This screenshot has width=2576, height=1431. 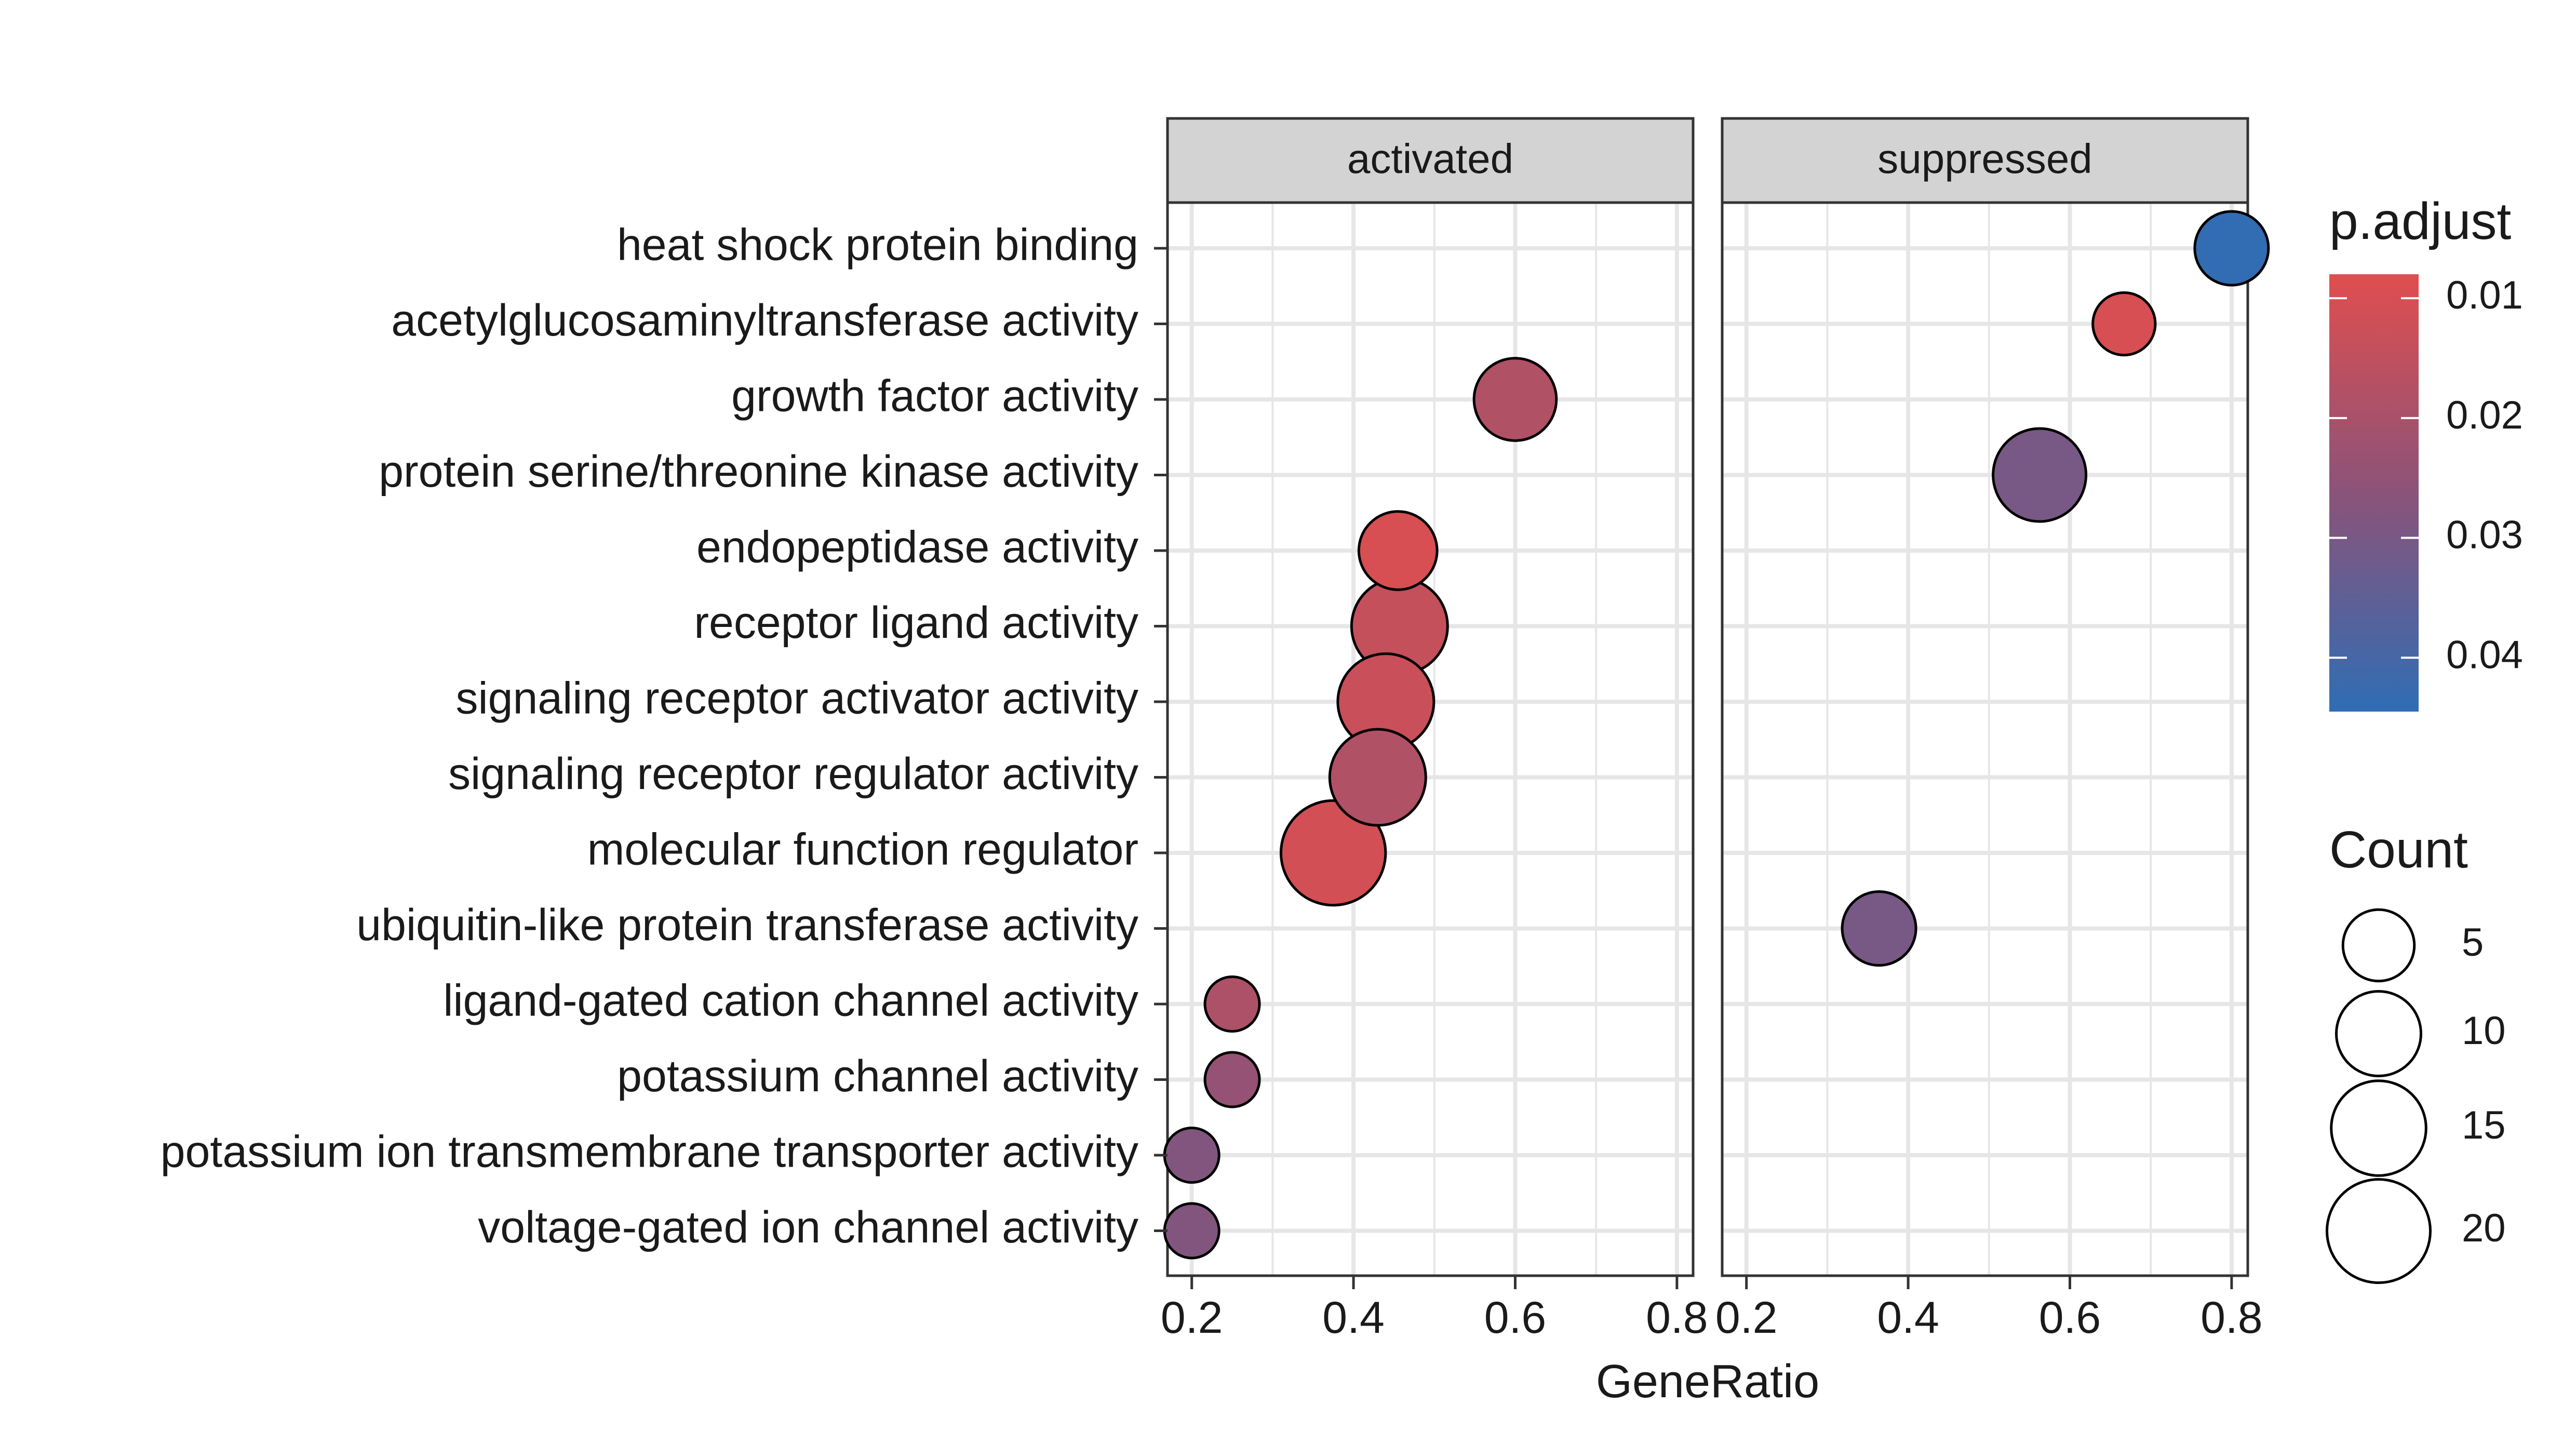 What do you see at coordinates (917, 547) in the screenshot?
I see `y-tick-label: endopeptidase activity` at bounding box center [917, 547].